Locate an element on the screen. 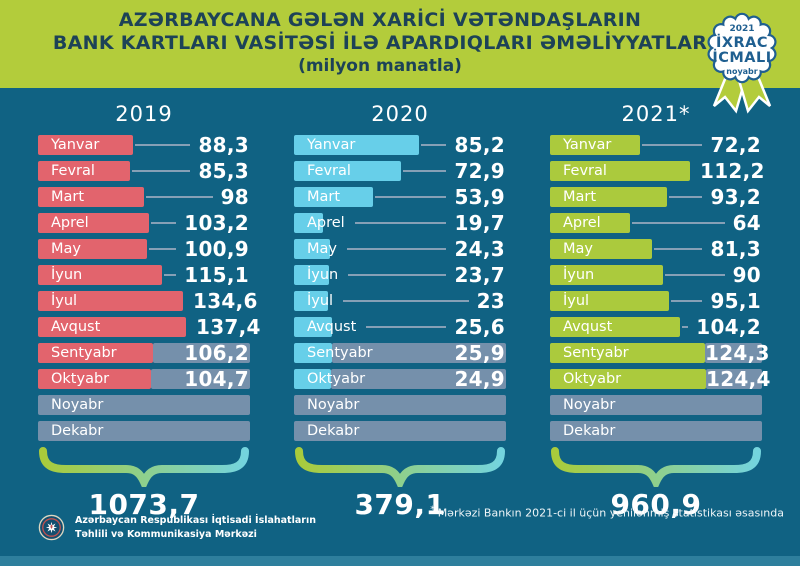  badge-title-line2: İCMALI is located at coordinates (741, 57).